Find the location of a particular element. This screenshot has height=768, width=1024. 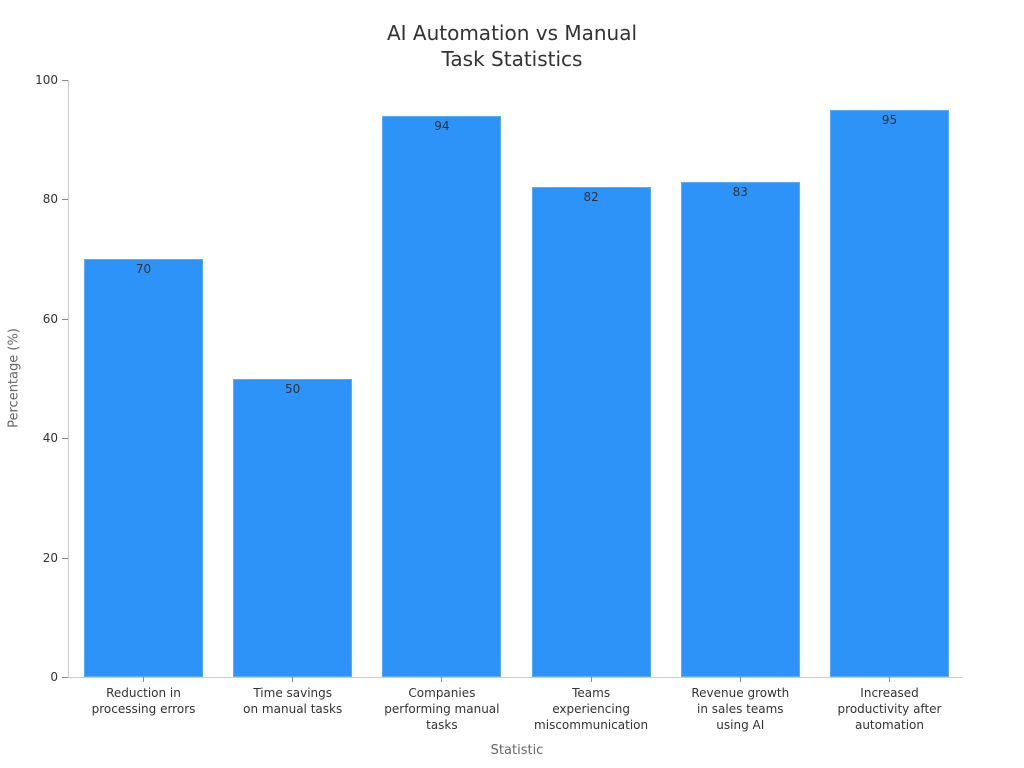

bar-value-label: 83 is located at coordinates (740, 191).